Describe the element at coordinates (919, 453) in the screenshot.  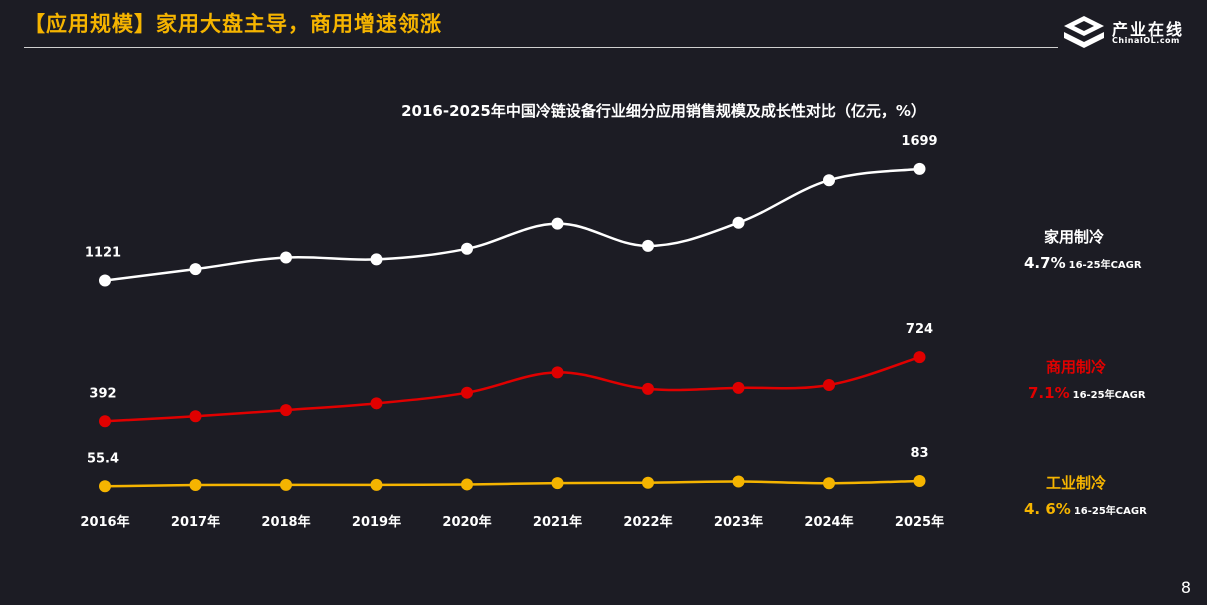
I see `data-label-2-9: 83` at that location.